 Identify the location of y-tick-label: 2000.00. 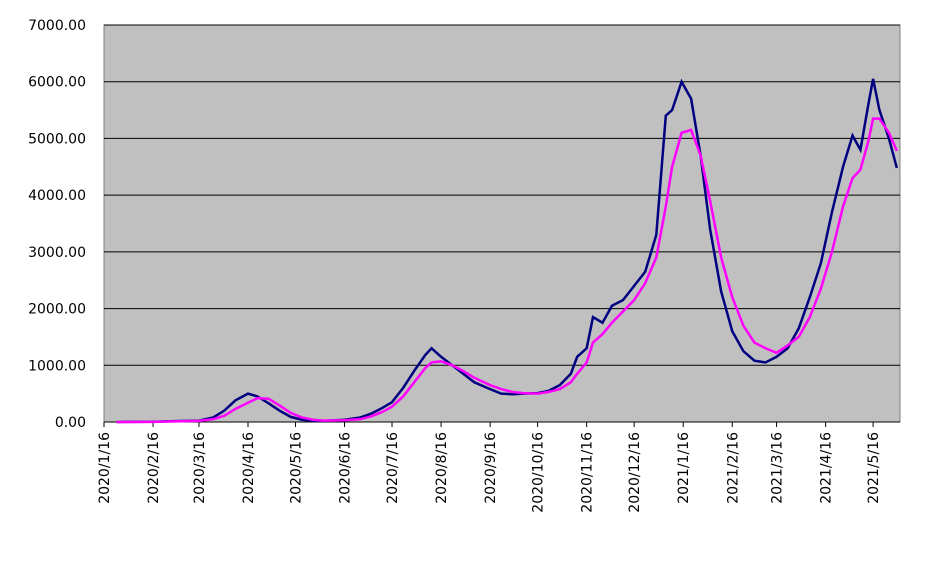
(57, 310).